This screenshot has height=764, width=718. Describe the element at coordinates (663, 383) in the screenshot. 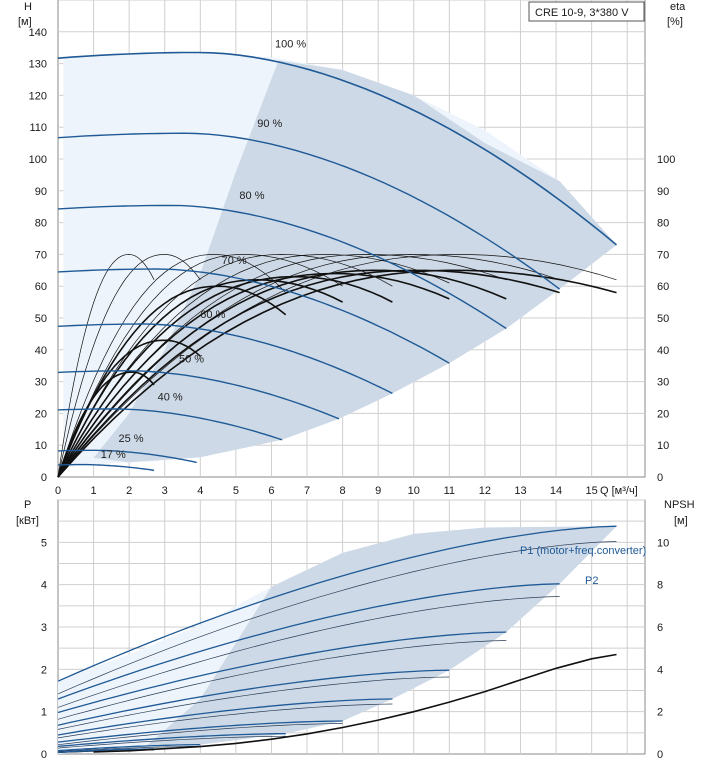

I see `y2-tick-label: 30` at that location.